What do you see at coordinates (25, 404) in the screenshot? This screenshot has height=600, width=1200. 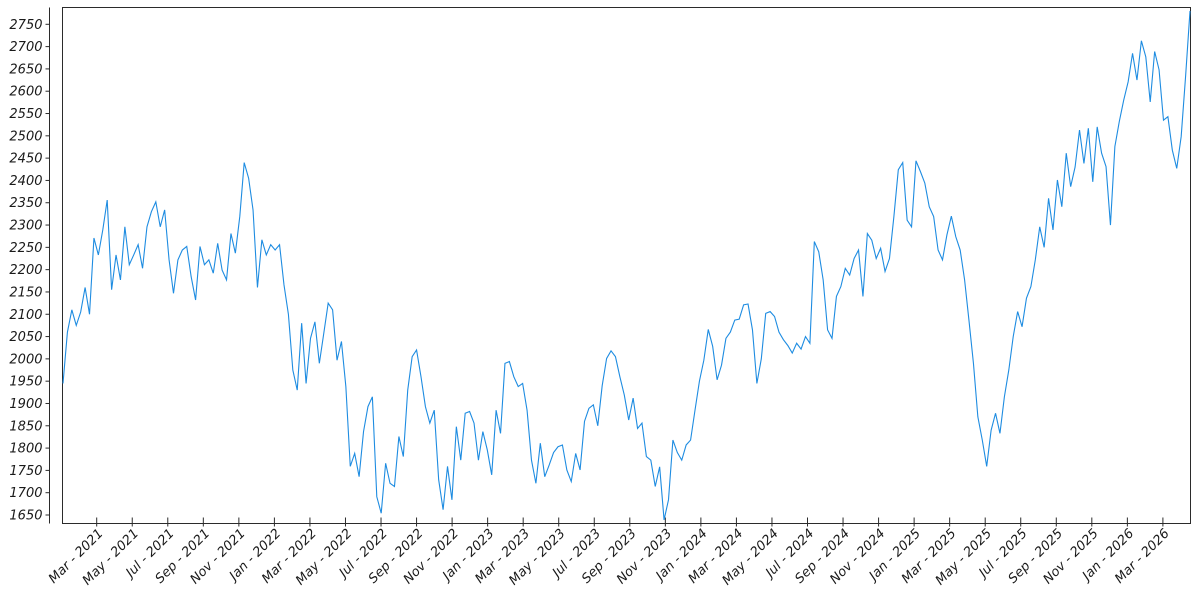 I see `y-tick-label: 1900` at bounding box center [25, 404].